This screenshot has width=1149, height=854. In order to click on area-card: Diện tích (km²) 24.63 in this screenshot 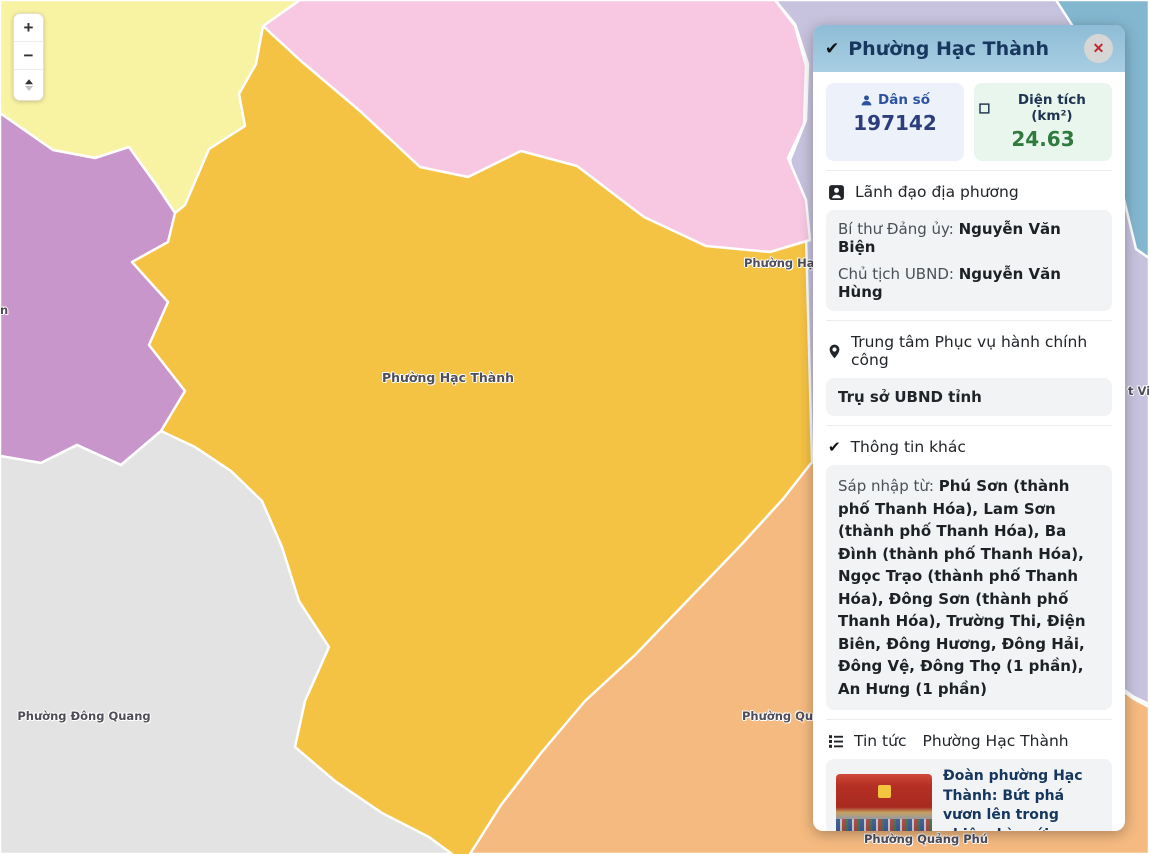, I will do `click(1043, 122)`.